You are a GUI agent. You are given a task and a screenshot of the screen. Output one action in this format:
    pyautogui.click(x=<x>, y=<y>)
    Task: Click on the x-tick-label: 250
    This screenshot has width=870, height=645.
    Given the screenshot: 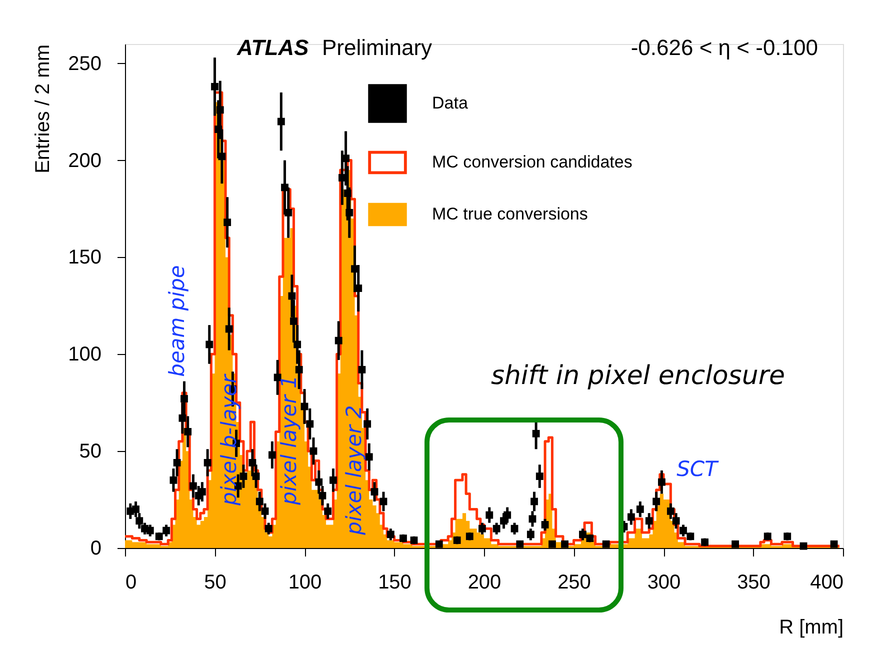 What is the action you would take?
    pyautogui.click(x=574, y=583)
    